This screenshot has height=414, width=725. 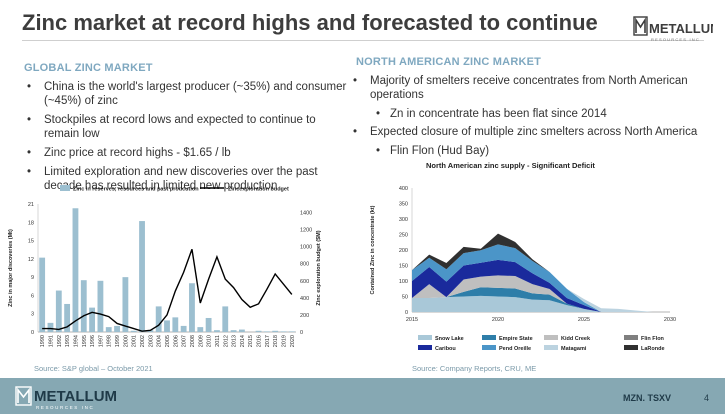 What do you see at coordinates (32, 278) in the screenshot?
I see `y-tick-label: 9` at bounding box center [32, 278].